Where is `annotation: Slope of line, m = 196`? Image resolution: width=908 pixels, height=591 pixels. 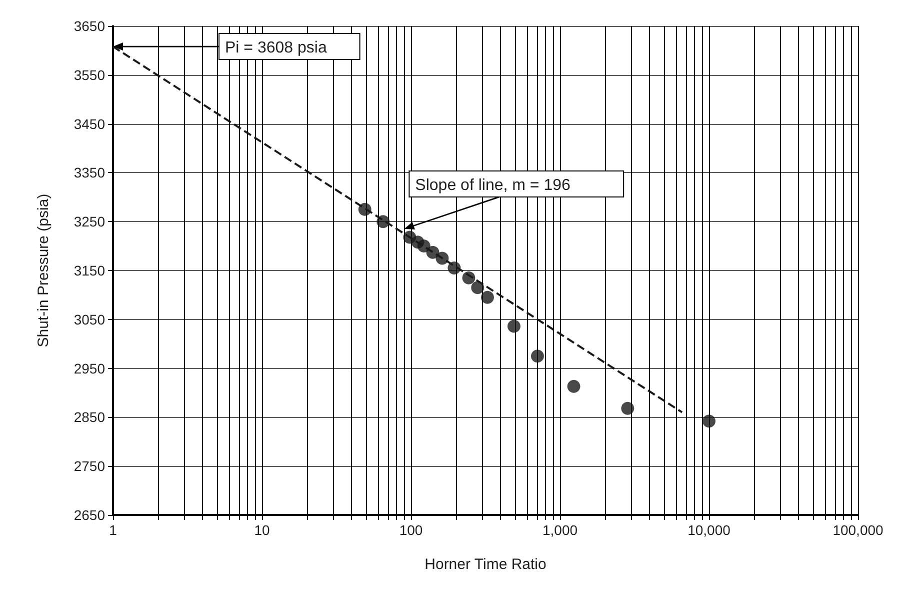
annotation: Slope of line, m = 196 is located at coordinates (492, 185).